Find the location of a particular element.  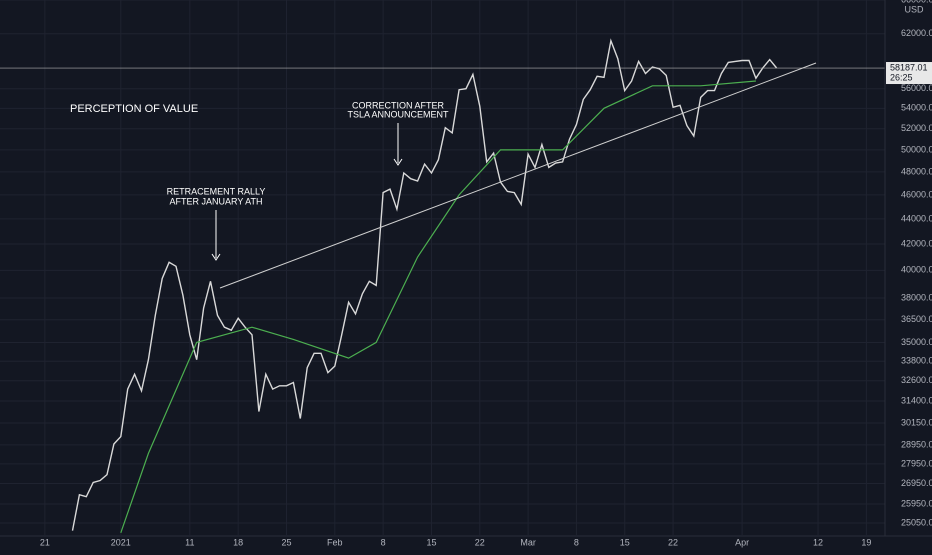

price-axis is located at coordinates (908, 275).